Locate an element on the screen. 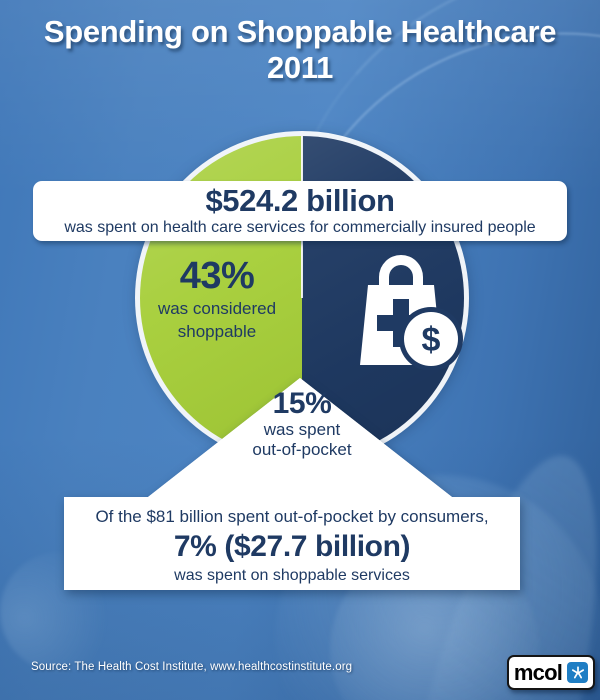 The height and width of the screenshot is (700, 600). headline-amount: $524.2 billion is located at coordinates (300, 200).